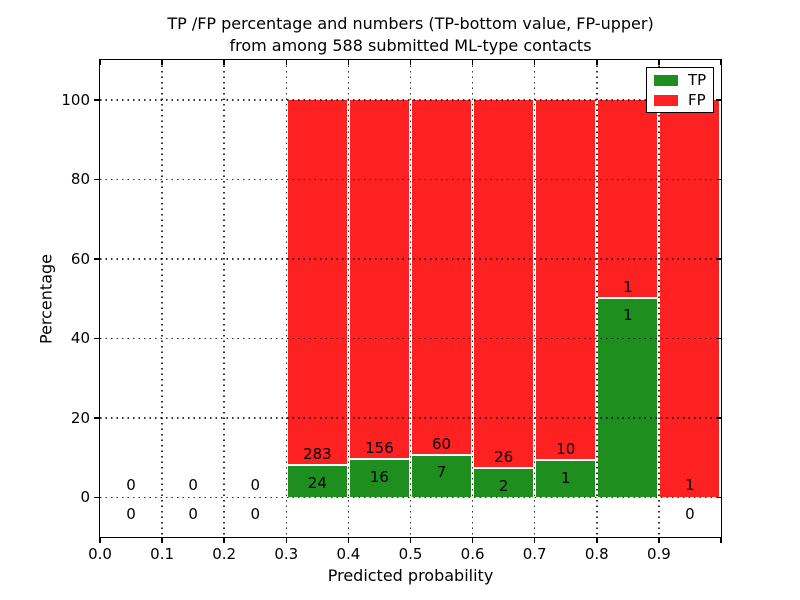 The width and height of the screenshot is (800, 600). What do you see at coordinates (697, 99) in the screenshot?
I see `legend-label-fp: FP` at bounding box center [697, 99].